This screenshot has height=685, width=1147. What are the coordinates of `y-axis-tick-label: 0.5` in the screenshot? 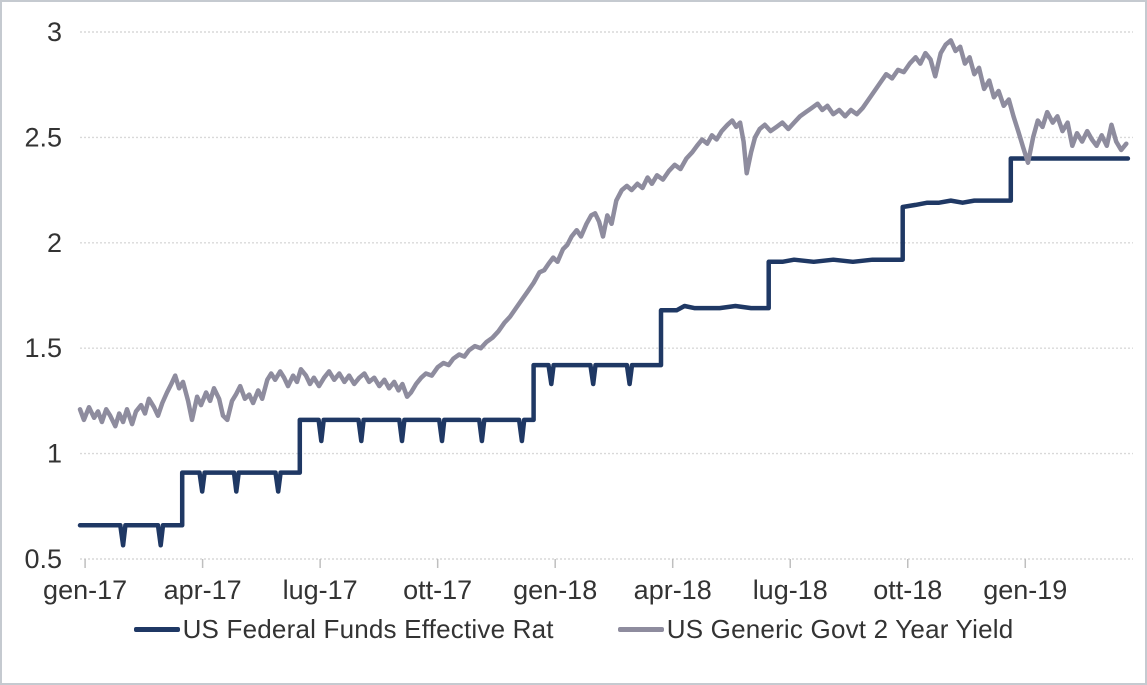 It's located at (43, 559).